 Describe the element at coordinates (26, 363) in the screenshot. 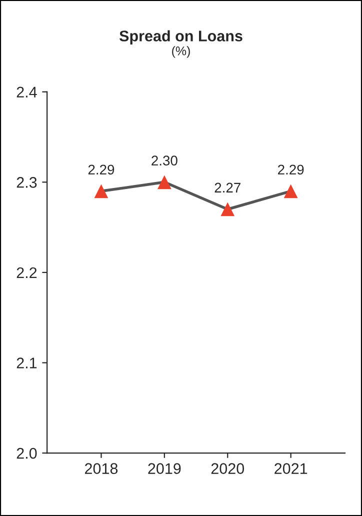

I see `y-tick-label: 2.1` at that location.